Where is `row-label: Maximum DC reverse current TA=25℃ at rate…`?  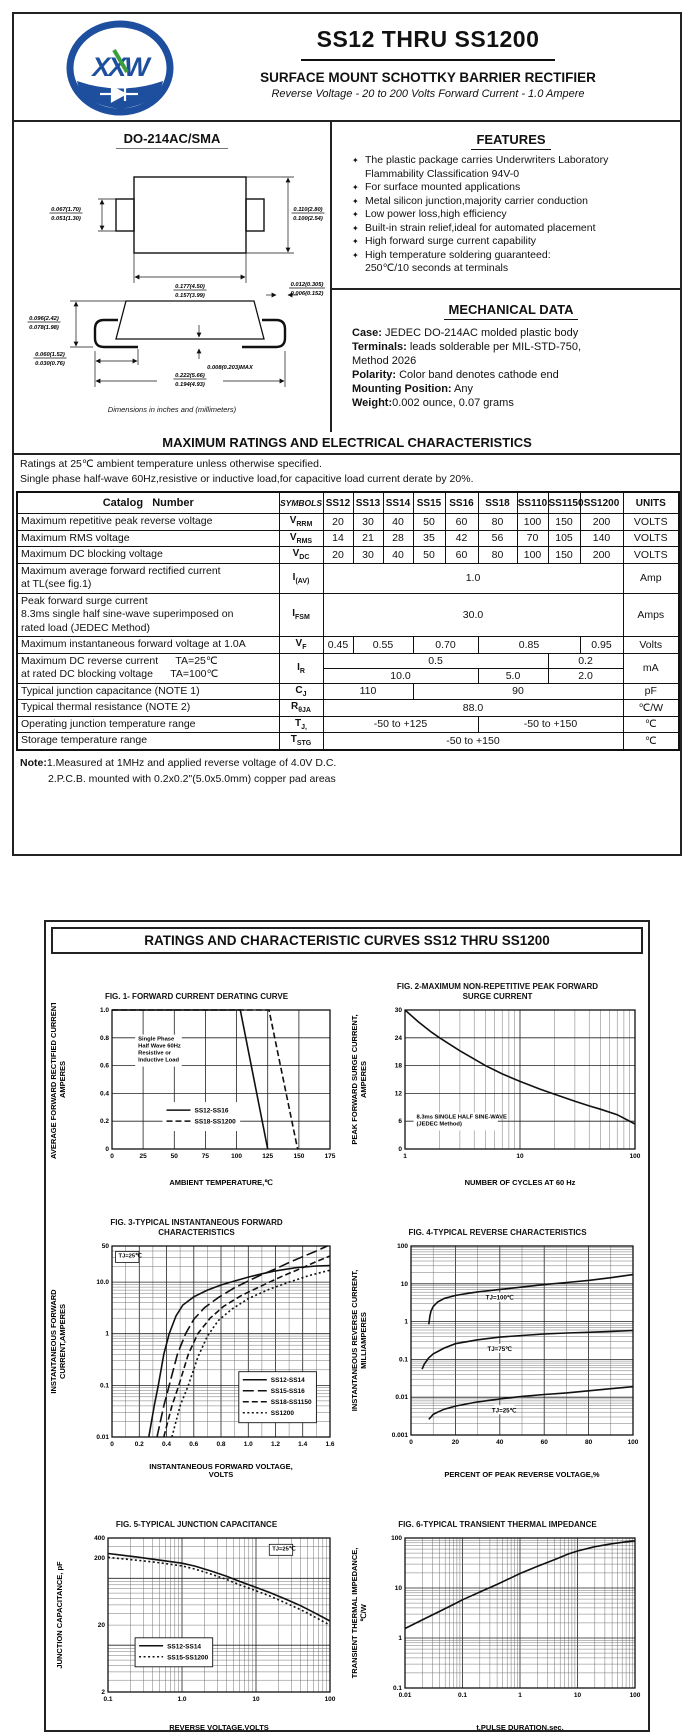
row-label: Maximum DC reverse current TA=25℃ at rate… is located at coordinates (148, 668).